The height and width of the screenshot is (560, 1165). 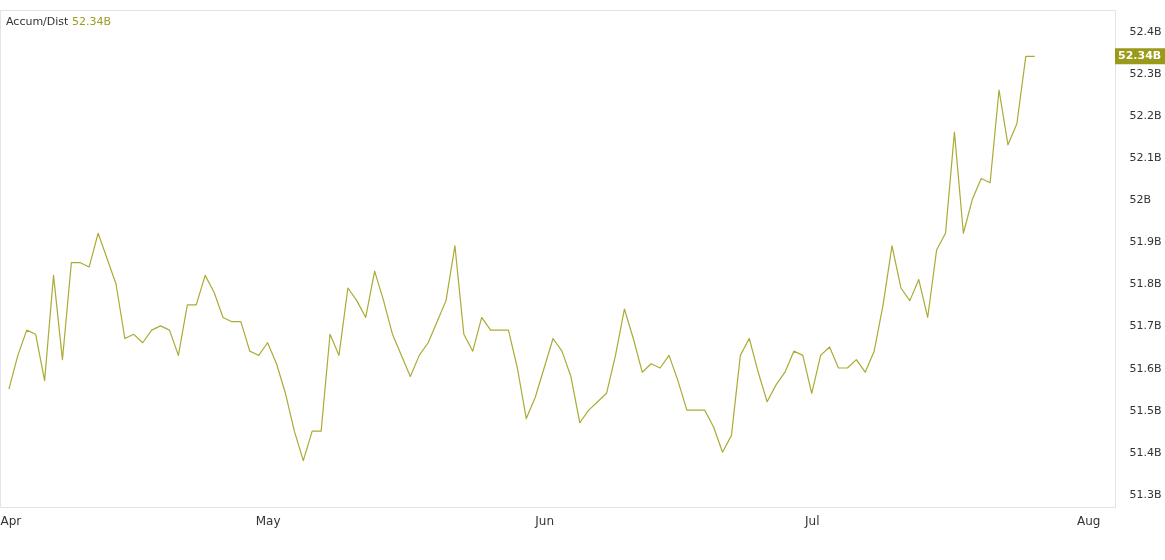 I want to click on y-tick-label: 52.3B, so click(x=1145, y=73).